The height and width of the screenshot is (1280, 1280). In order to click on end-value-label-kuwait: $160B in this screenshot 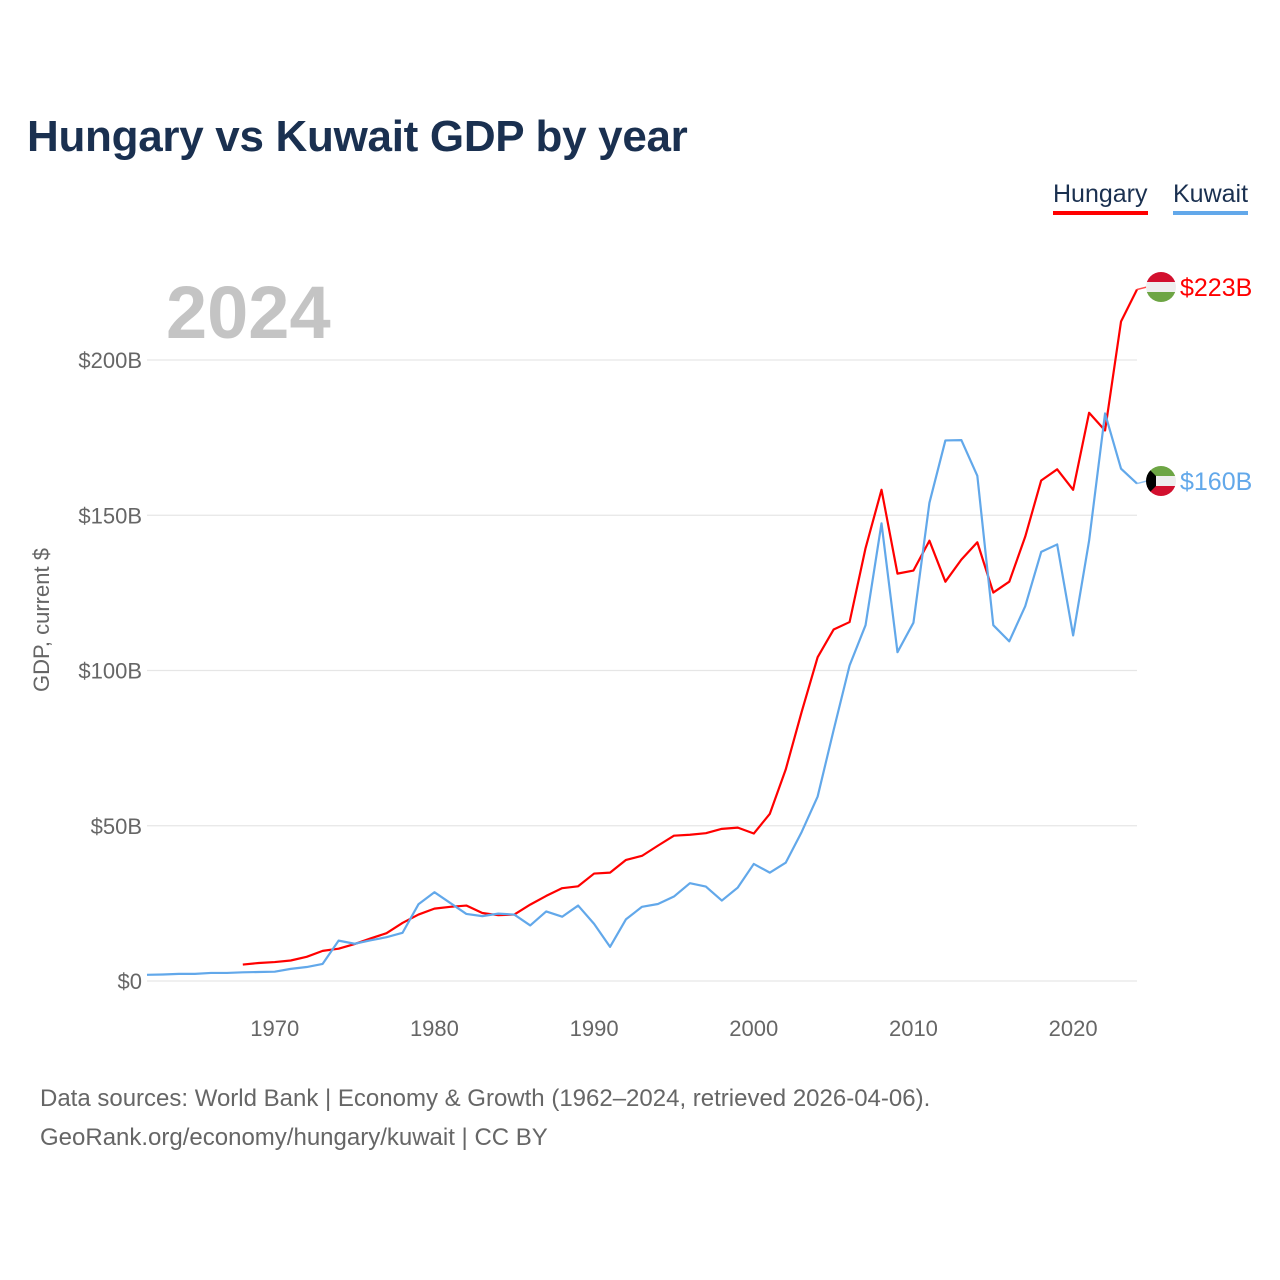, I will do `click(1216, 482)`.